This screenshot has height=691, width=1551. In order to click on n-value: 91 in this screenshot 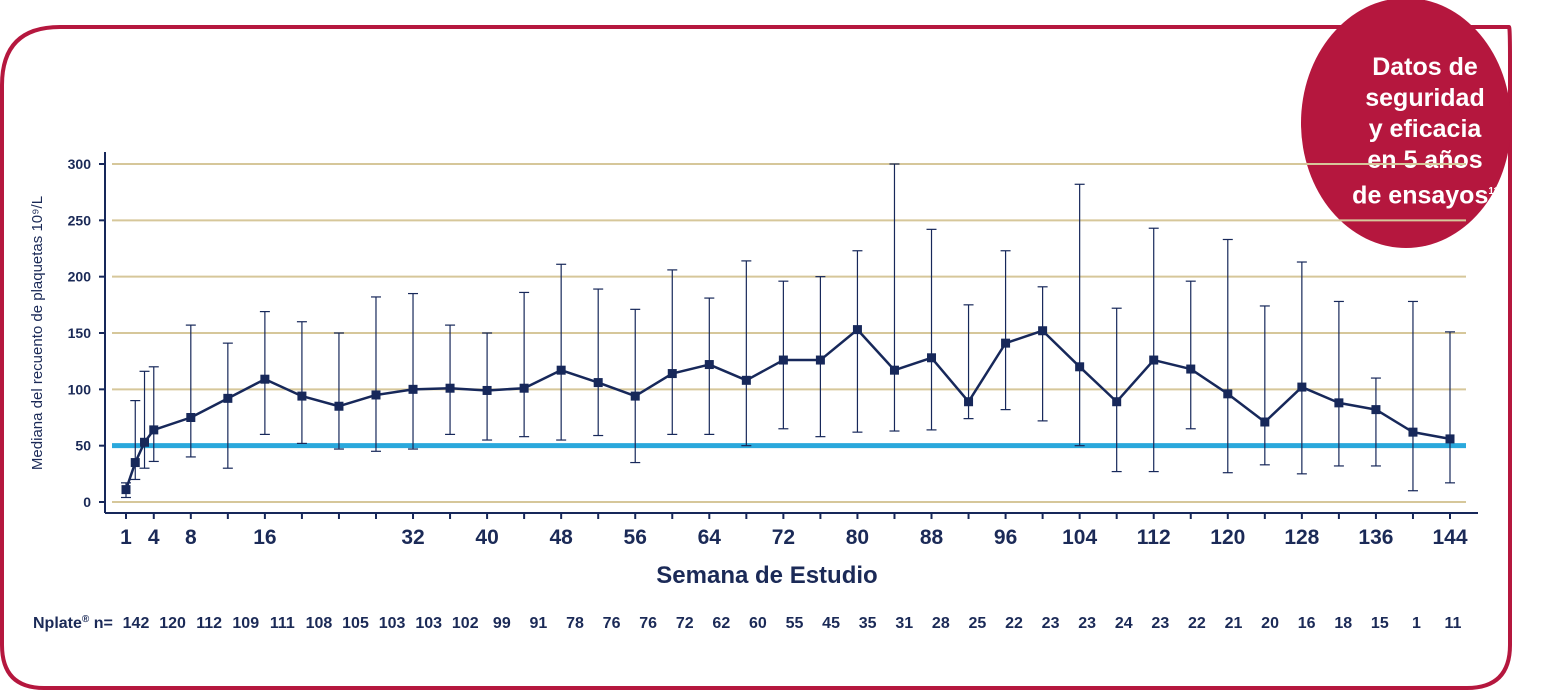, I will do `click(539, 623)`.